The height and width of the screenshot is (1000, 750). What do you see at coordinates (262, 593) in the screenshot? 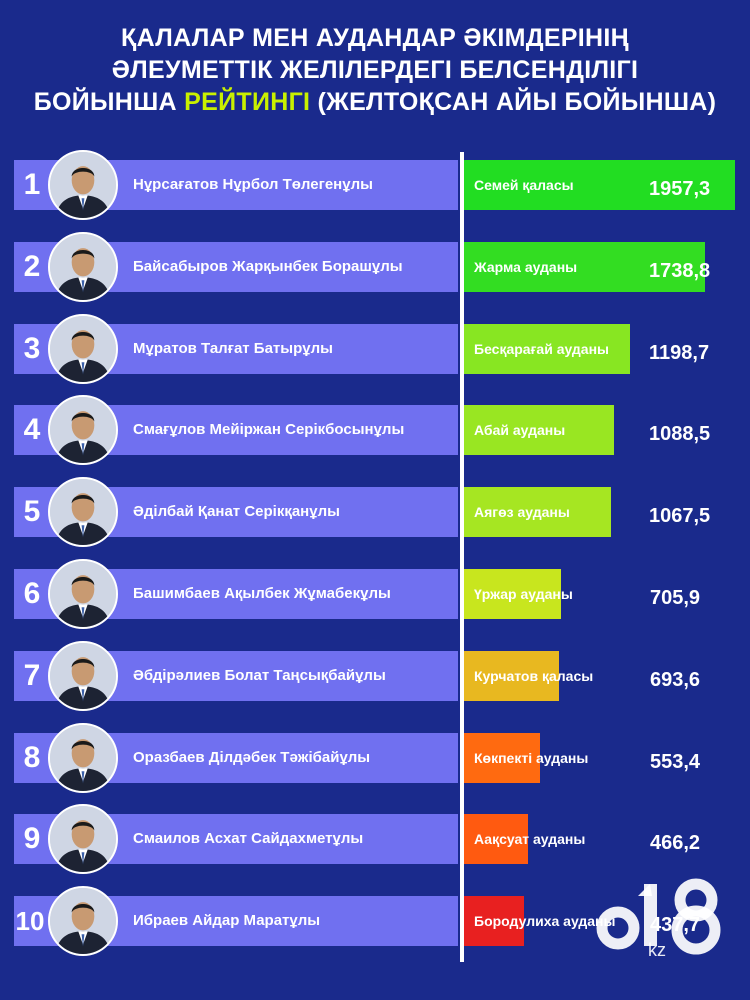
I see `person-name: Башимбаев Ақылбек Жұмабекұлы` at bounding box center [262, 593].